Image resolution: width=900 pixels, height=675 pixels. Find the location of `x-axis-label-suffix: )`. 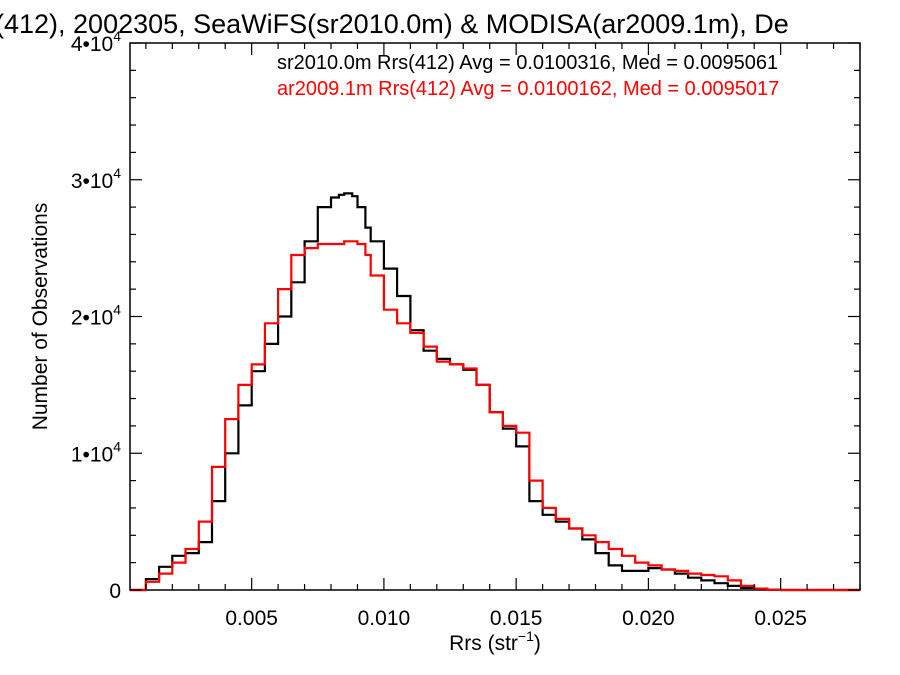

x-axis-label-suffix: ) is located at coordinates (537, 643).